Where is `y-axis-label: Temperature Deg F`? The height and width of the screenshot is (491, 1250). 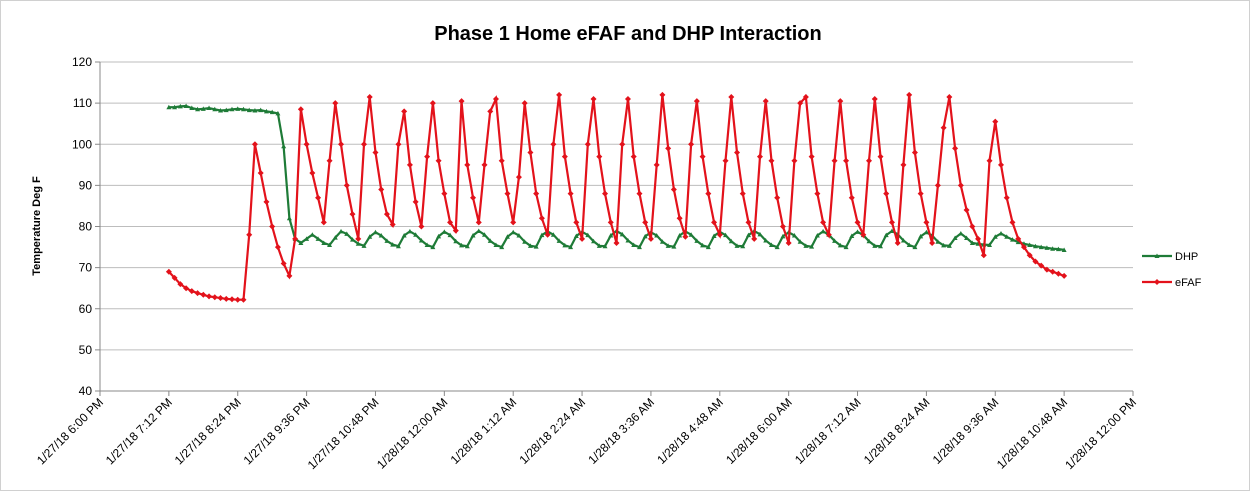 y-axis-label: Temperature Deg F is located at coordinates (37, 226).